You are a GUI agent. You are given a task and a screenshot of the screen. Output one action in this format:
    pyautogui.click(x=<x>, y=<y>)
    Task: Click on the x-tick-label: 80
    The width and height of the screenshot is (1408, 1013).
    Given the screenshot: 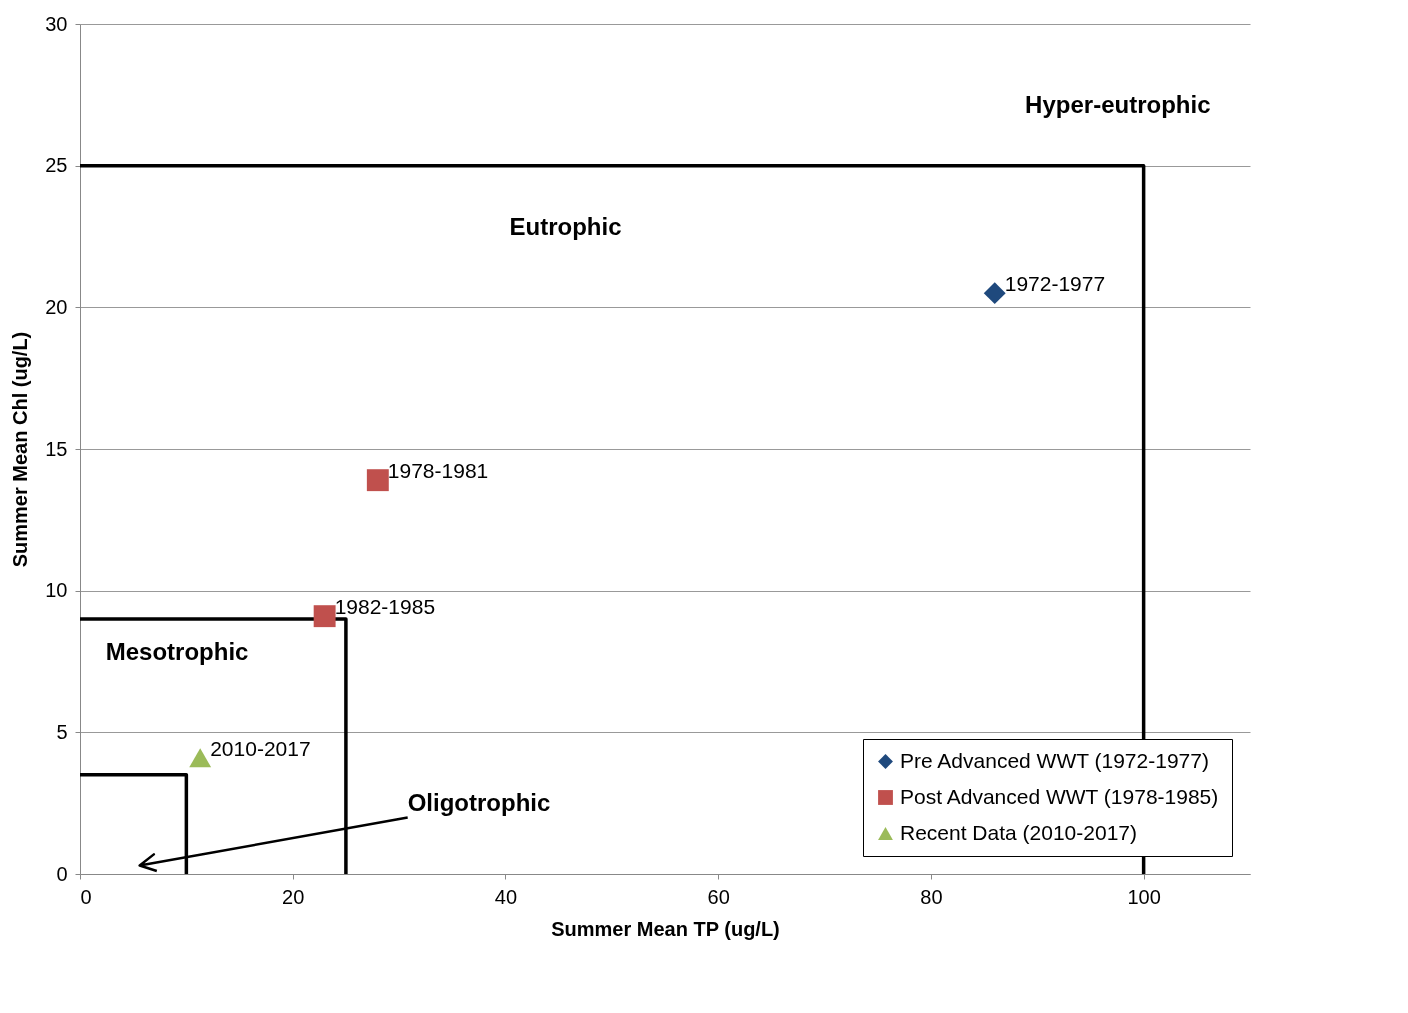 What is the action you would take?
    pyautogui.click(x=931, y=896)
    